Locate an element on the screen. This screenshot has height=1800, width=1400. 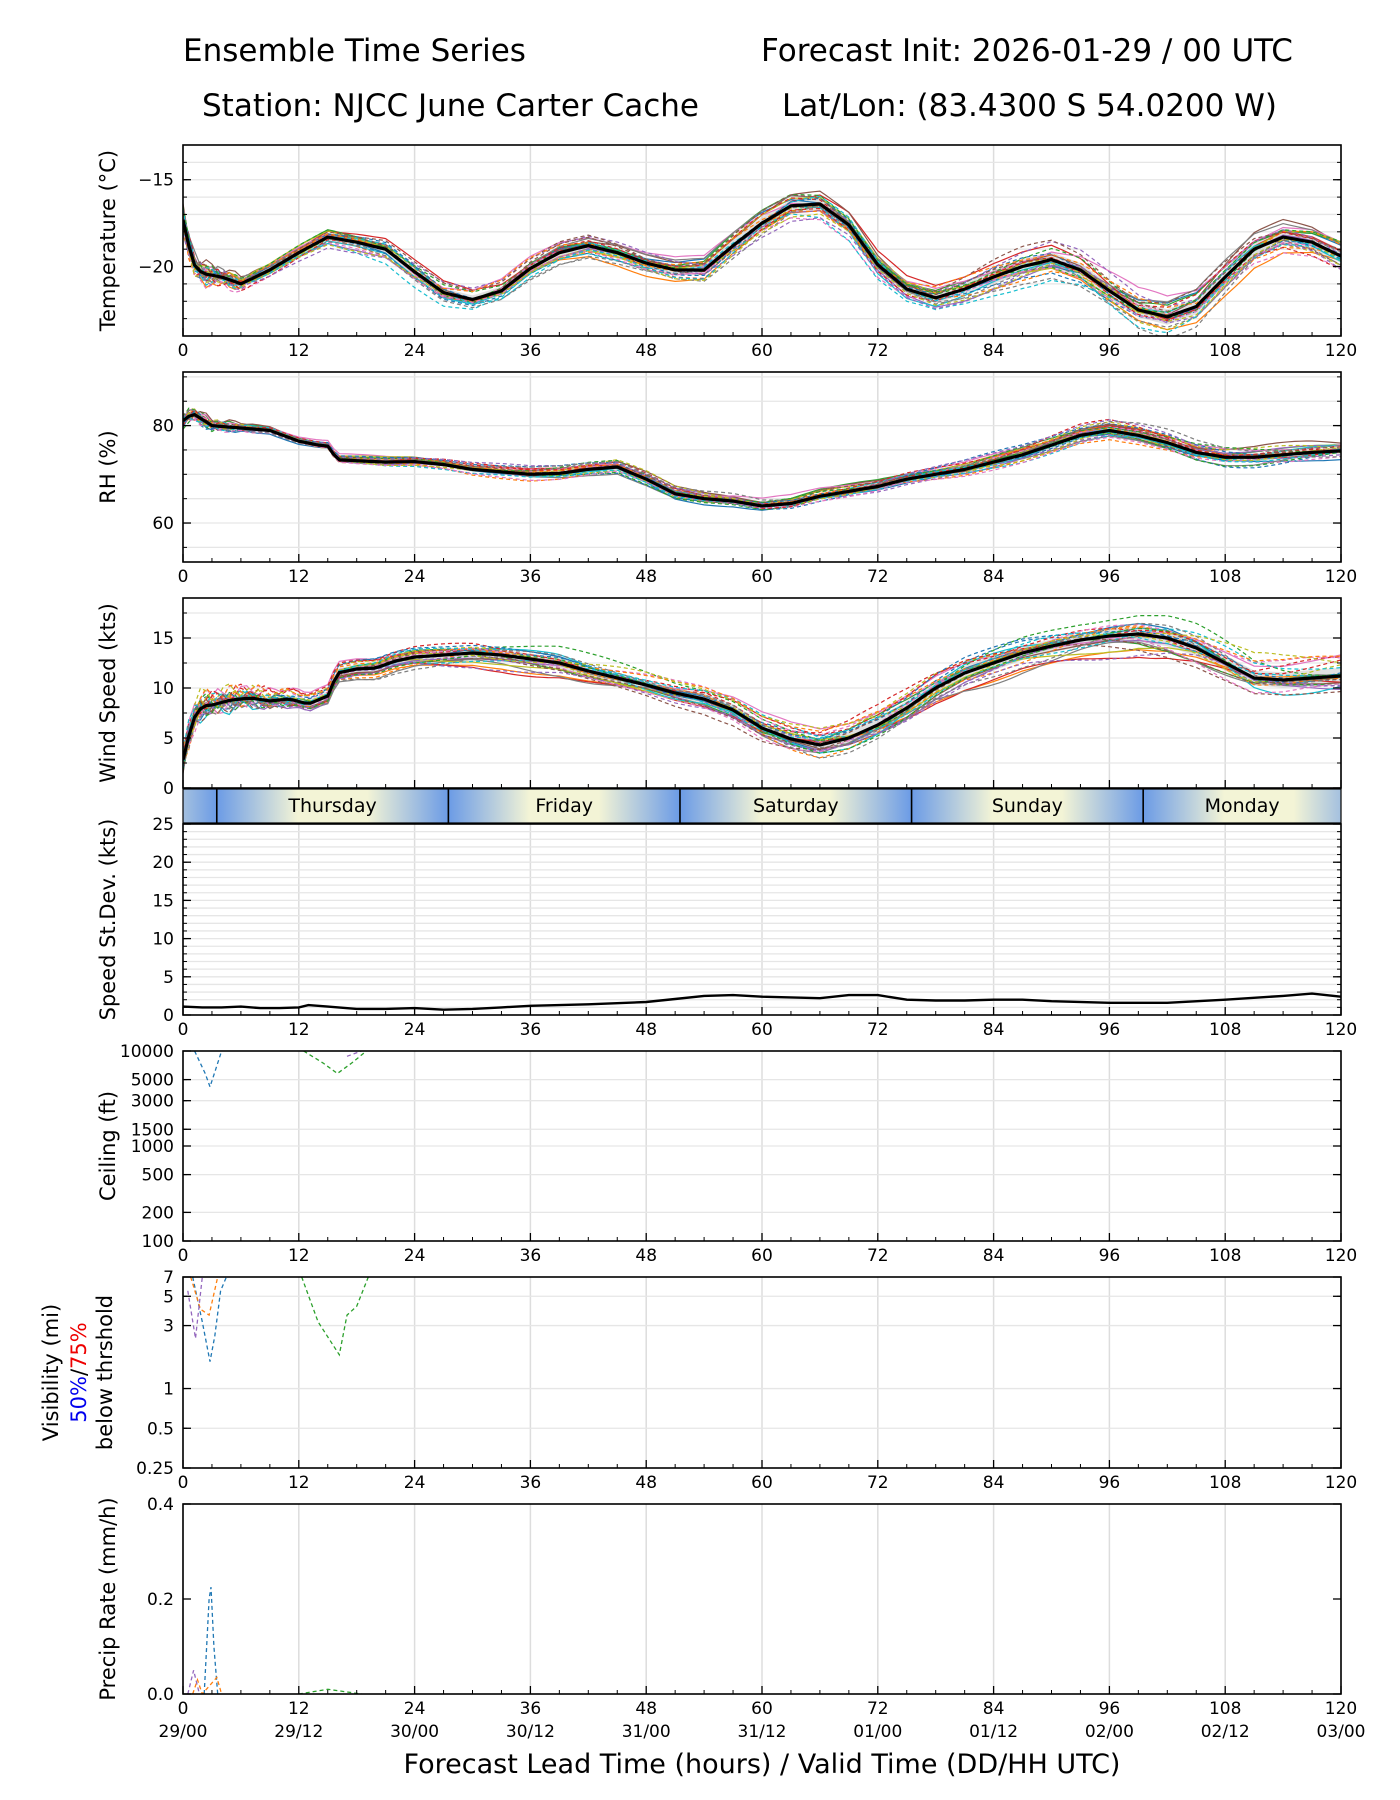
y-tick-label: 1 is located at coordinates (168, 1390).